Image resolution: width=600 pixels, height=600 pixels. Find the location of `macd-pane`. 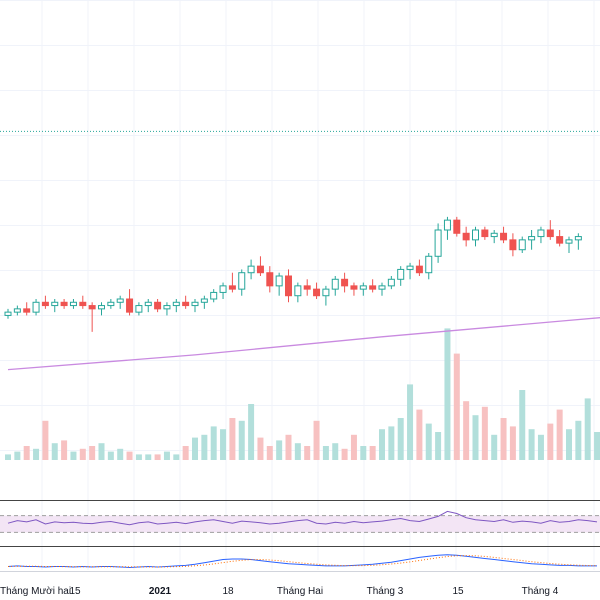

macd-pane is located at coordinates (302, 561).